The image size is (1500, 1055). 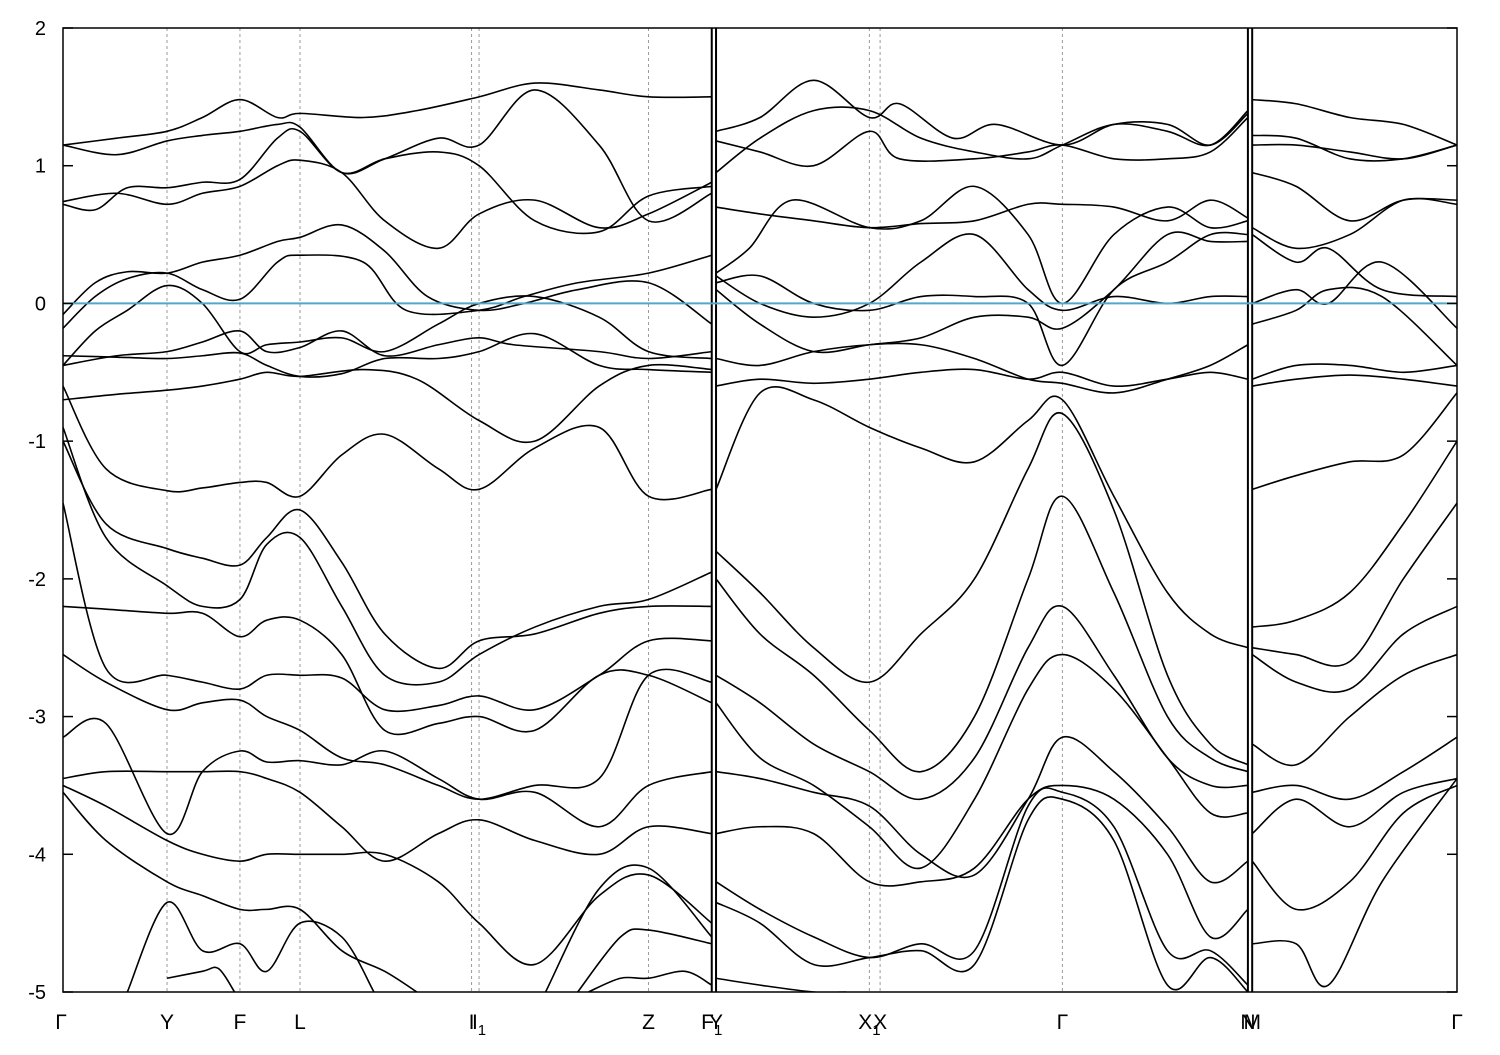 I want to click on x-tick-label-1: Y, so click(x=167, y=1022).